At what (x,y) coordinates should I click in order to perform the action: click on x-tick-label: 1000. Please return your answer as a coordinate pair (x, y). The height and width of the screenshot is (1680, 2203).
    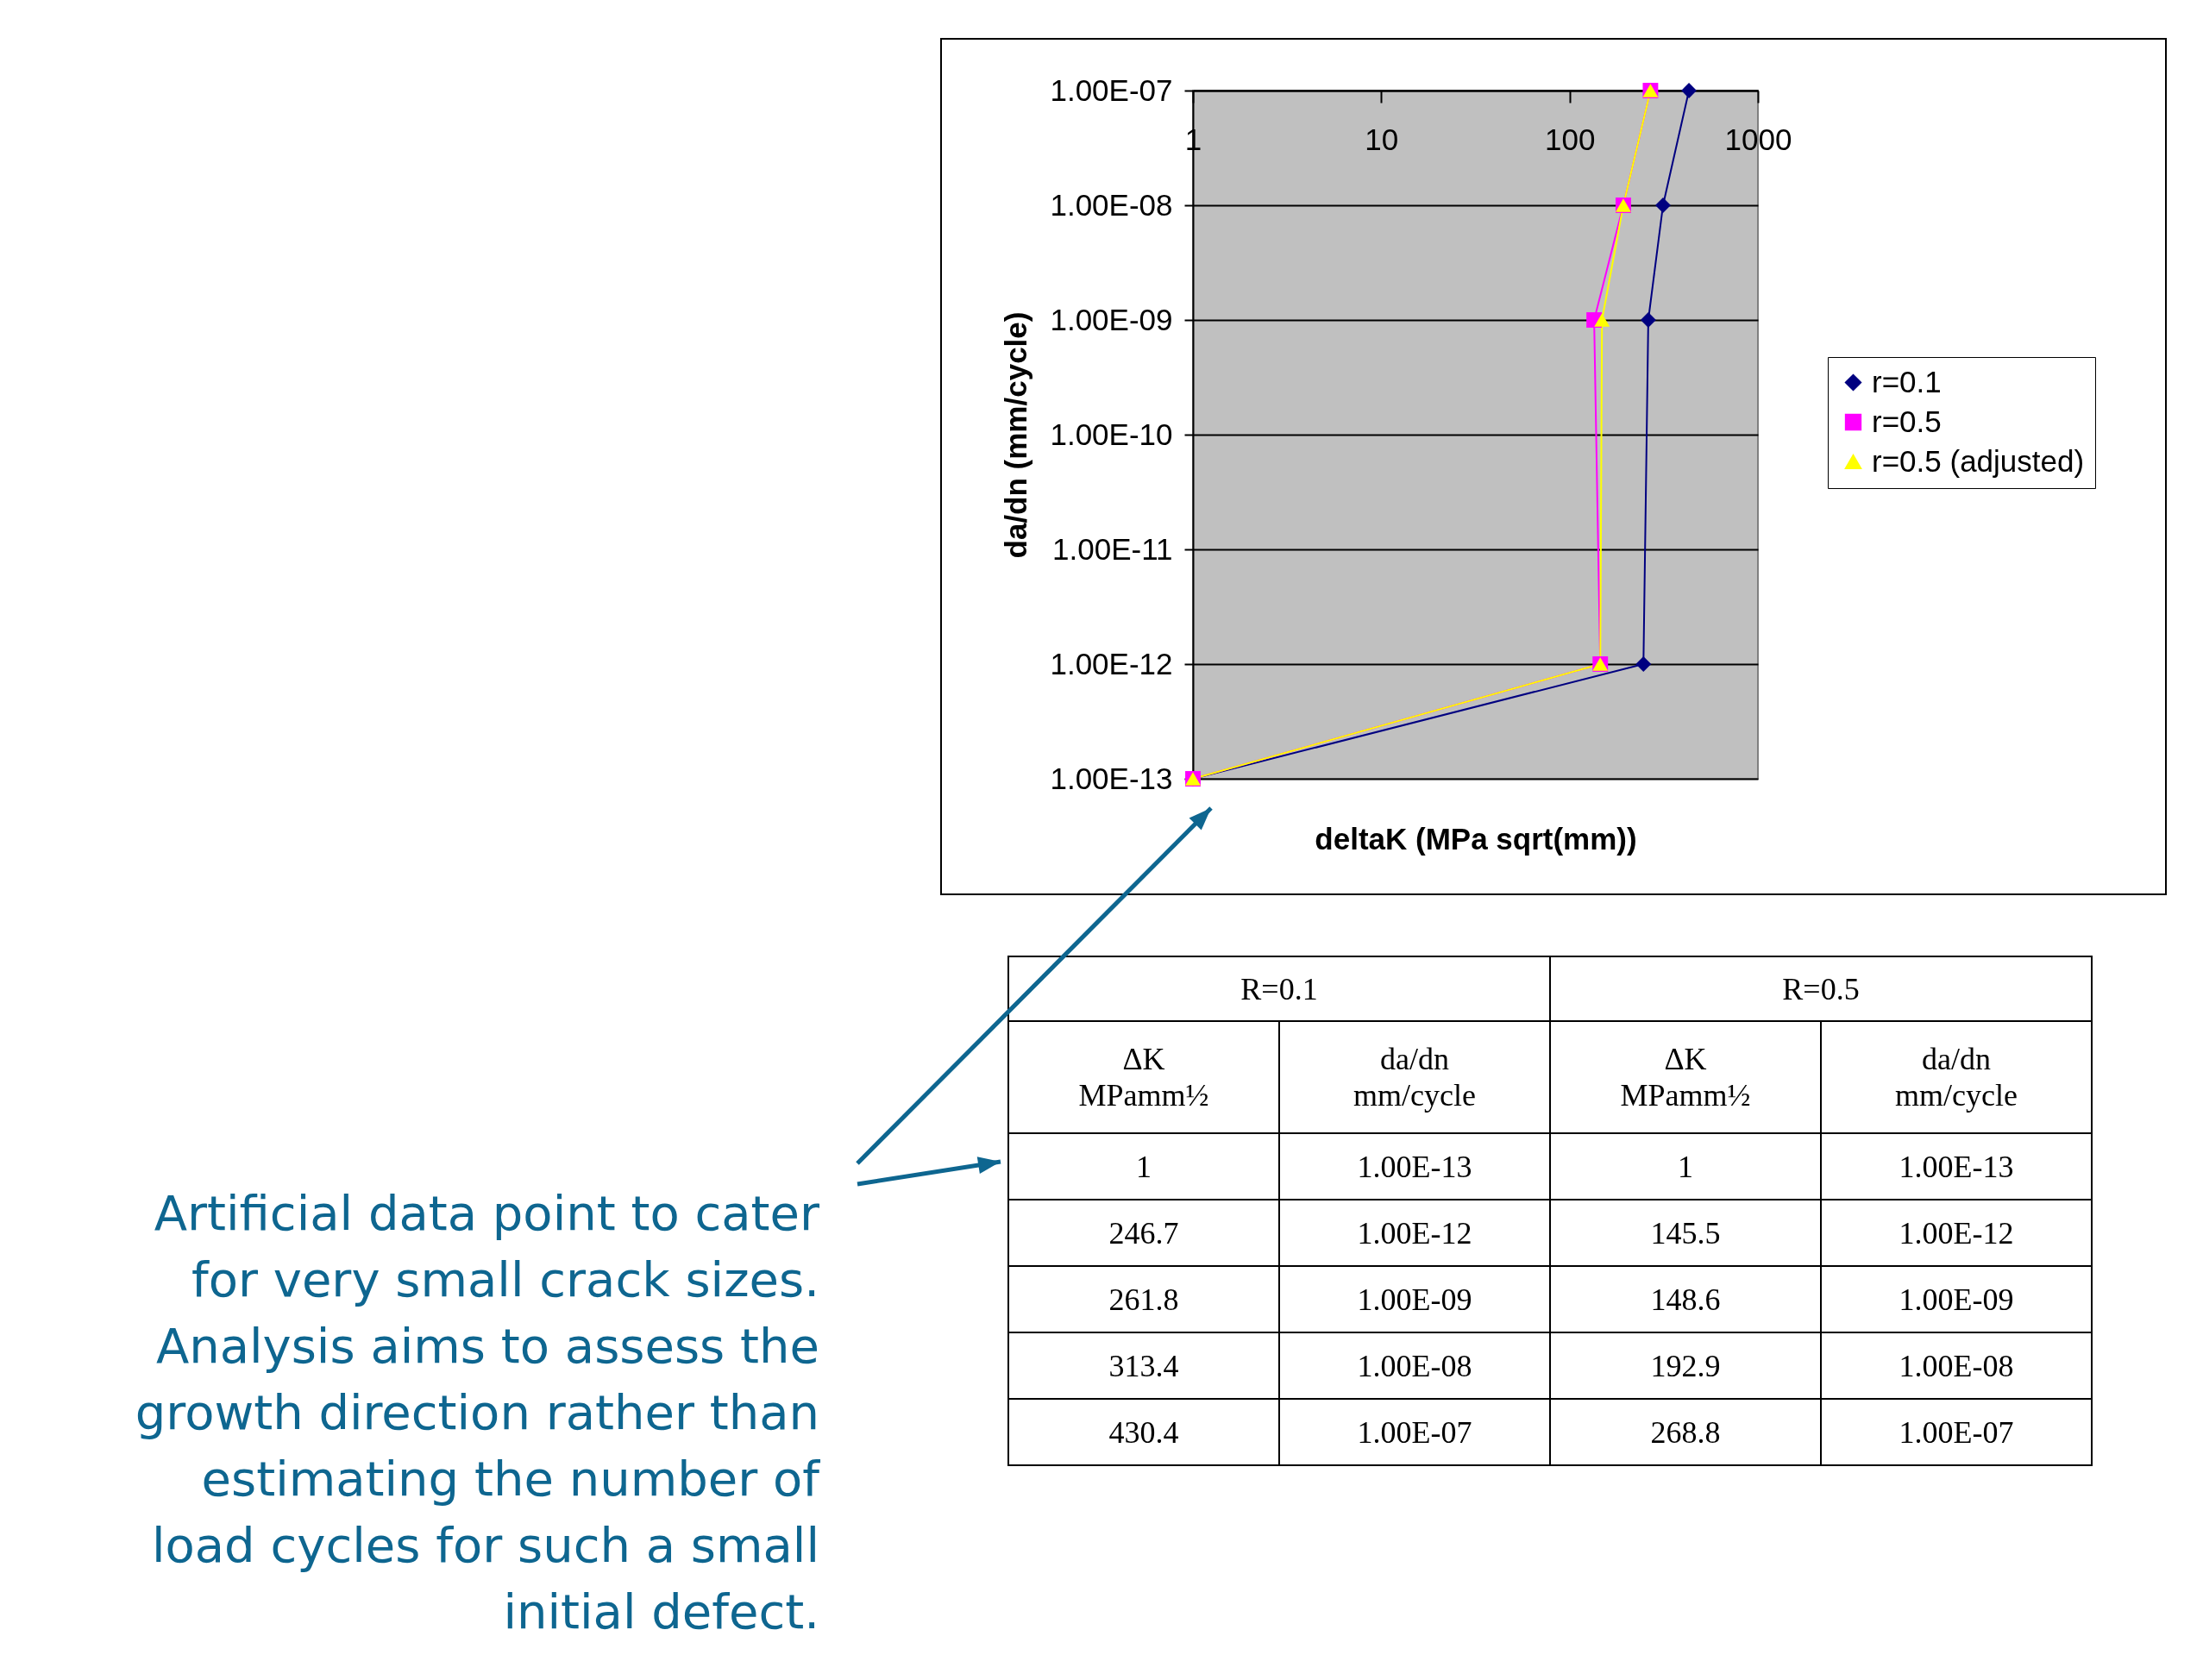
    Looking at the image, I should click on (1758, 139).